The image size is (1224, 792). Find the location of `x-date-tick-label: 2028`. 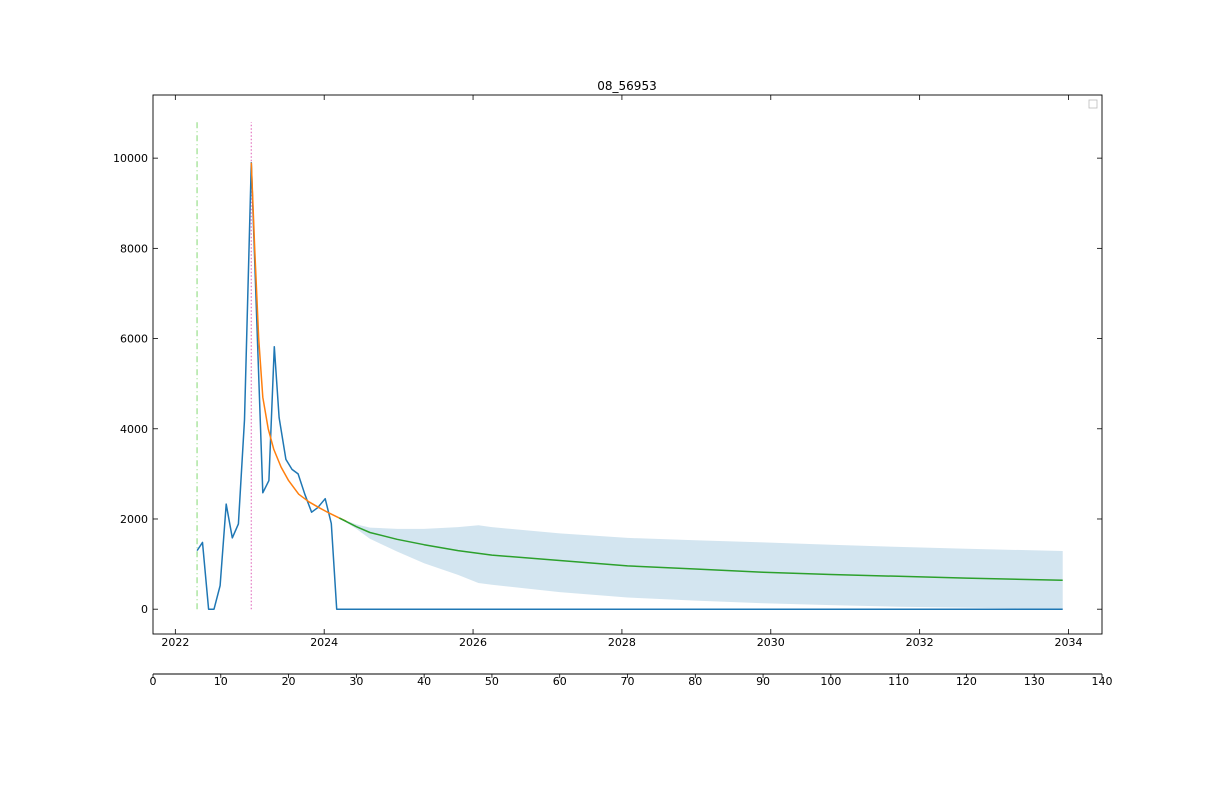

x-date-tick-label: 2028 is located at coordinates (622, 642).